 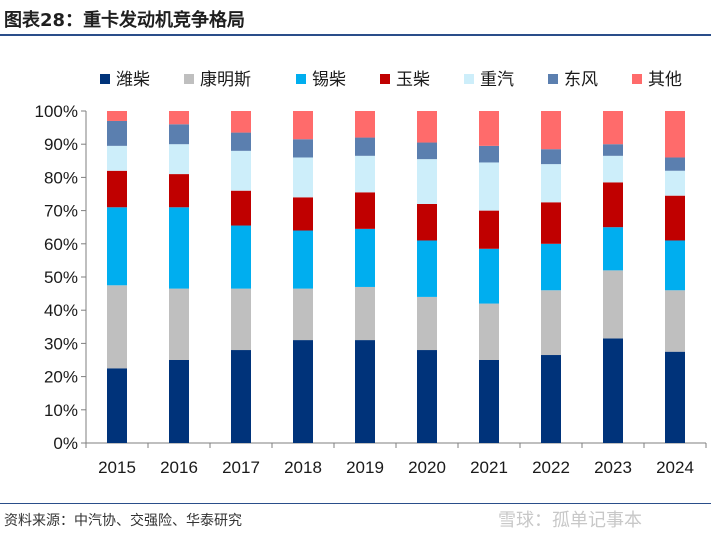 I want to click on y-tick-label: 10%, so click(x=61, y=410).